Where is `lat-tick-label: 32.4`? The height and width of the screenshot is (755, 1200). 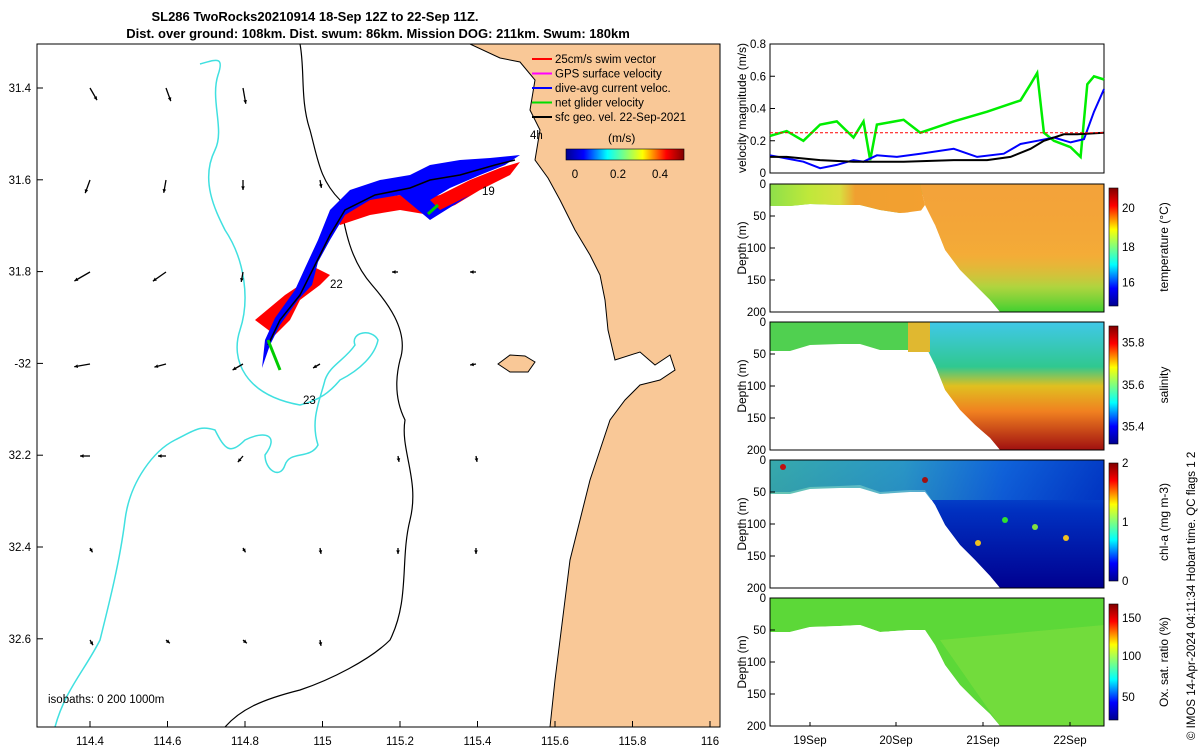 lat-tick-label: 32.4 is located at coordinates (20, 548).